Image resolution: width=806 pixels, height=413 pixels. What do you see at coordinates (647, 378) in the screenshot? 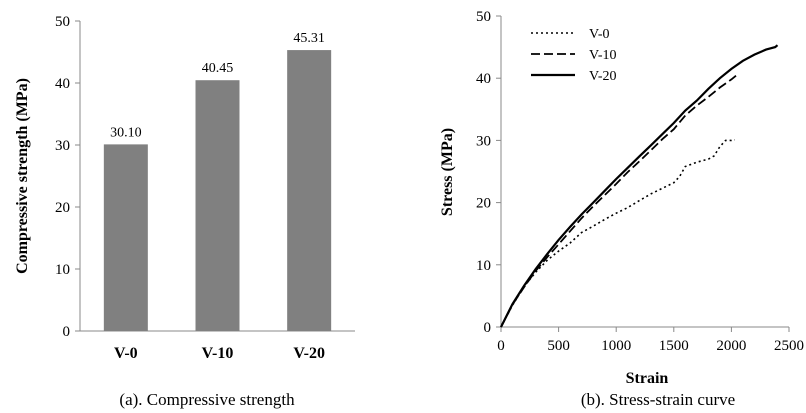
I see `line-x-axis-title: Strain` at bounding box center [647, 378].